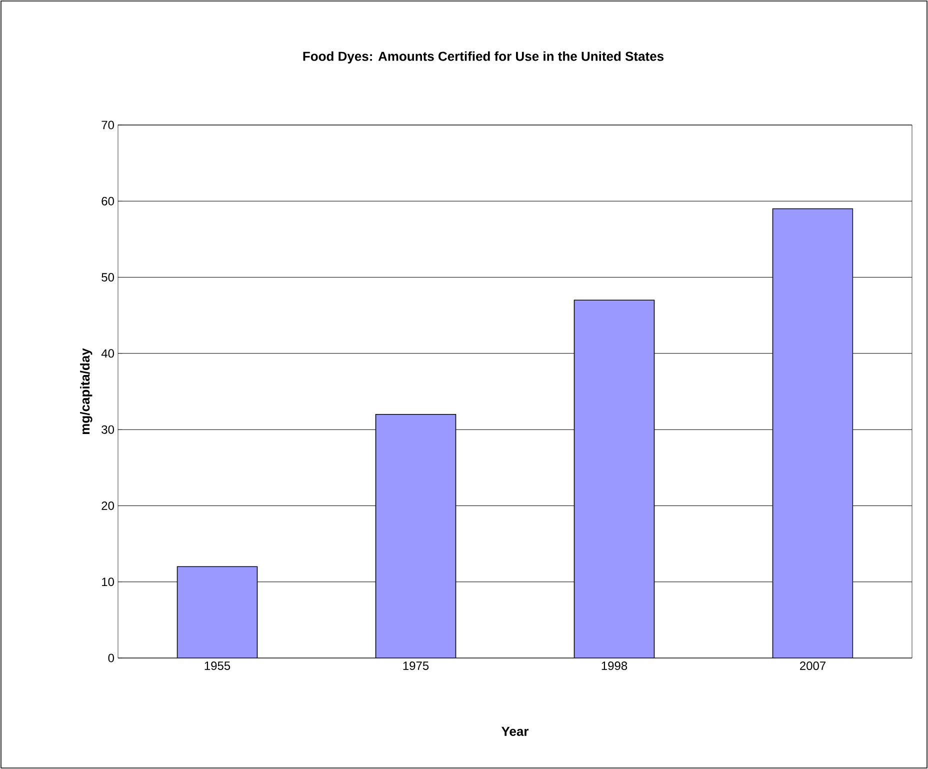  Describe the element at coordinates (107, 353) in the screenshot. I see `y-tick-label: 40` at that location.